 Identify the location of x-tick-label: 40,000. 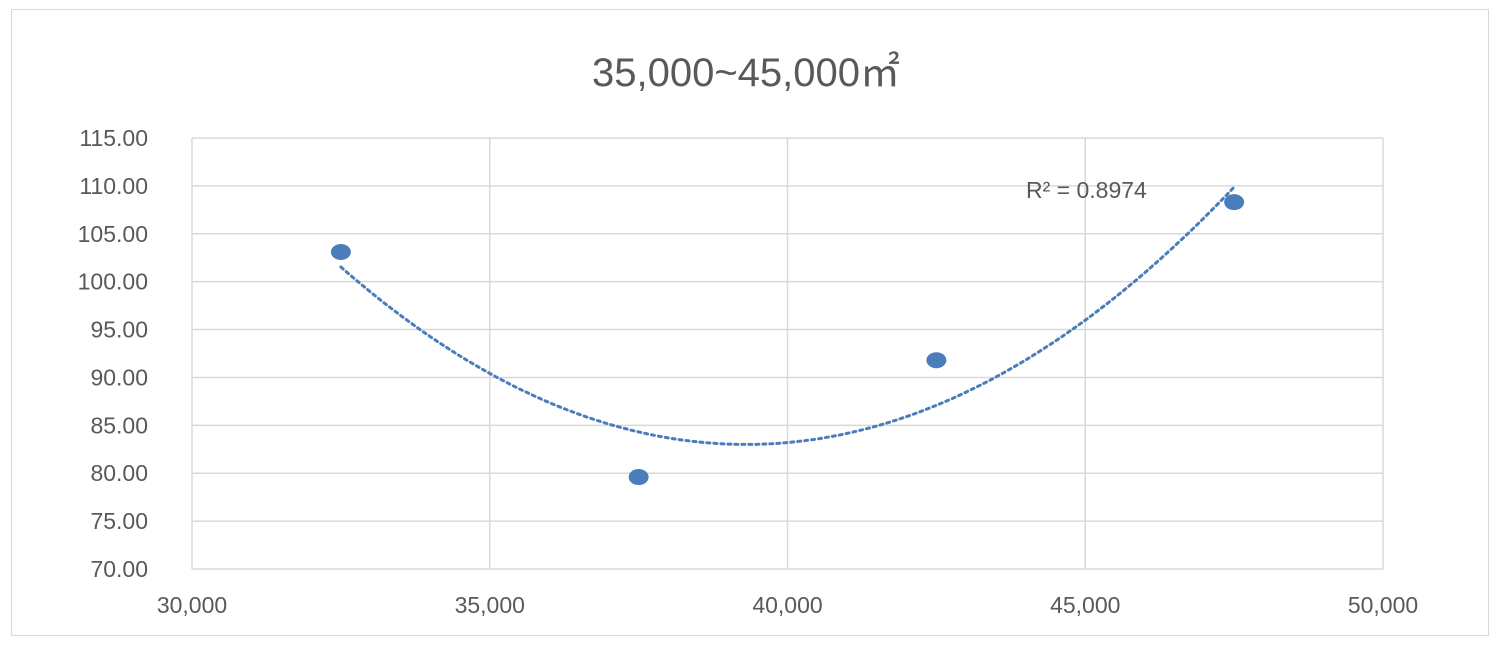
(787, 605).